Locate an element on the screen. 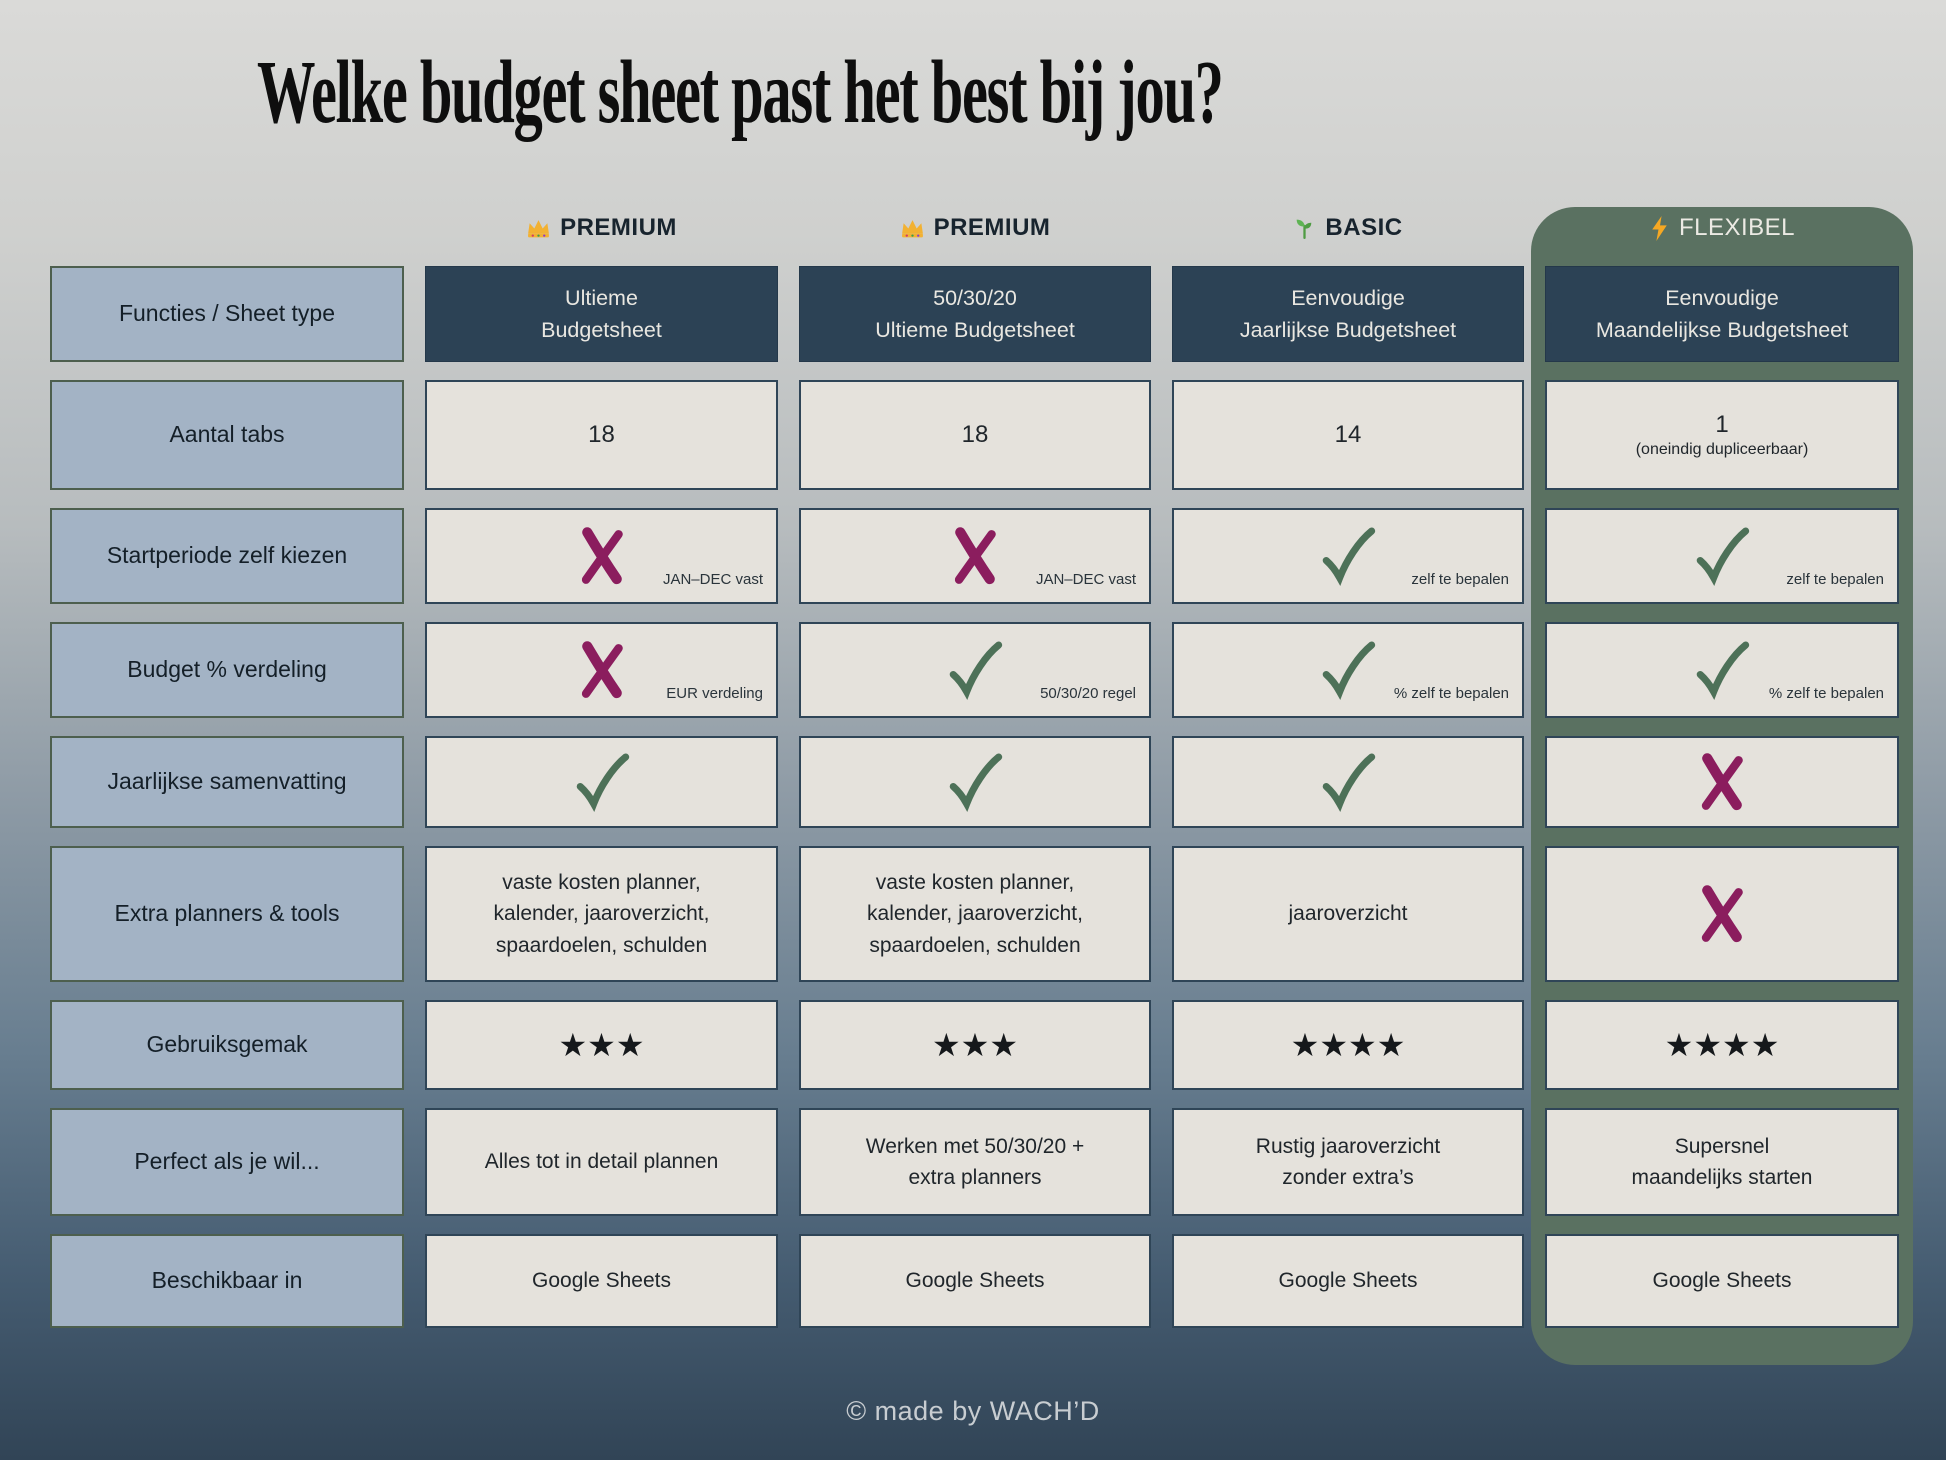 The width and height of the screenshot is (1946, 1460). column-header-eenvoudige-maandelijkse-budgetsheet: Eenvoudige Maandelijkse Budgetsheet is located at coordinates (1722, 314).